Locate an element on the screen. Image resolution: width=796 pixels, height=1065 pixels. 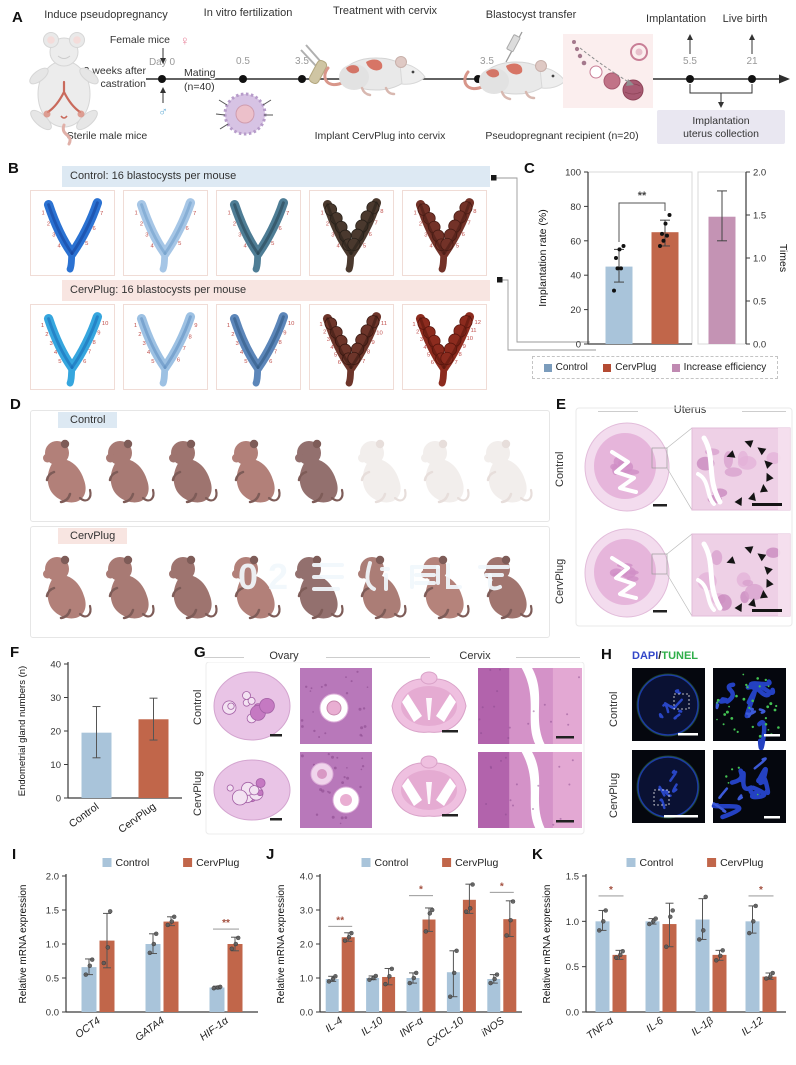
bar-K-TNF-α-Control is located at coordinates (602, 966).